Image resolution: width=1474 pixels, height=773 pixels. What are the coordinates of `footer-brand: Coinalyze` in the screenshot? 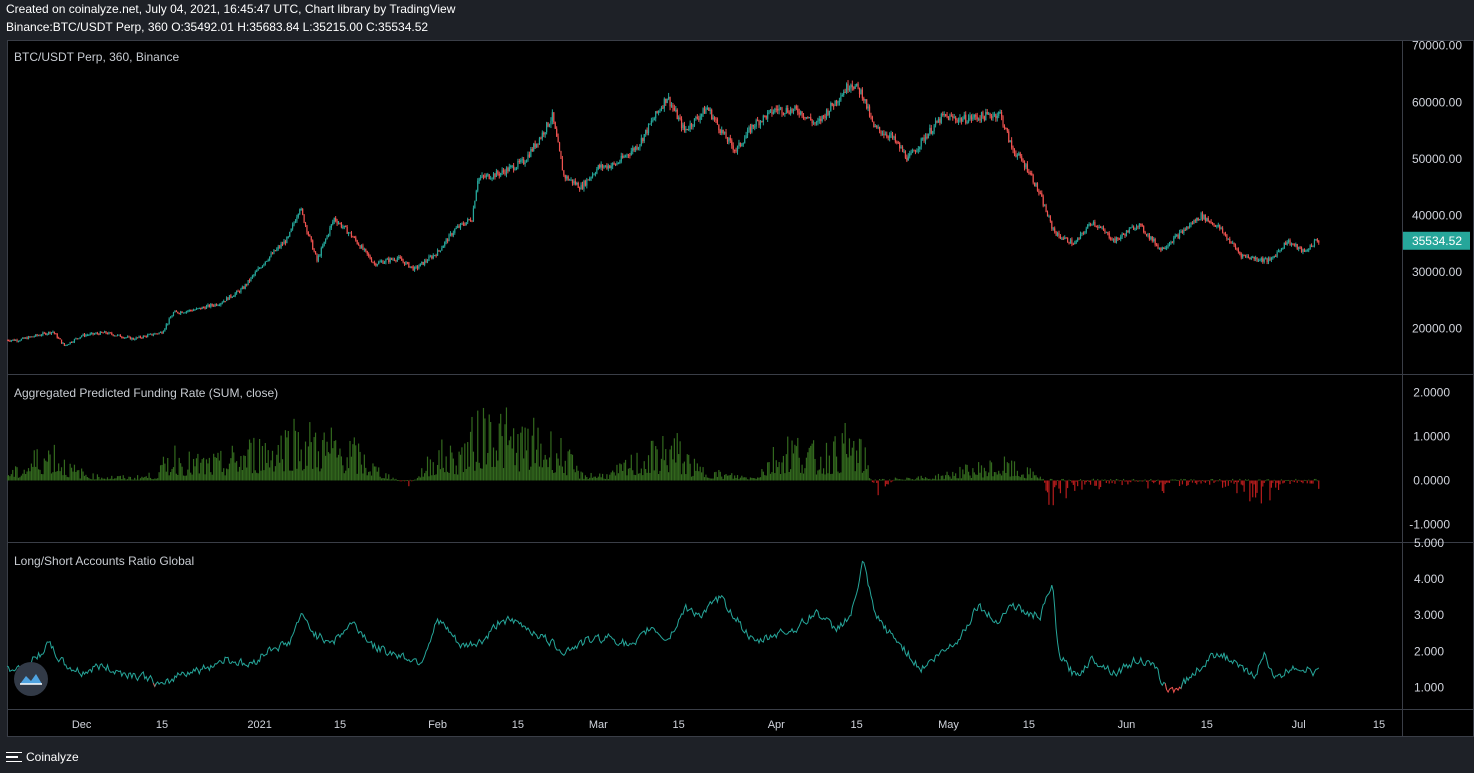 It's located at (42, 757).